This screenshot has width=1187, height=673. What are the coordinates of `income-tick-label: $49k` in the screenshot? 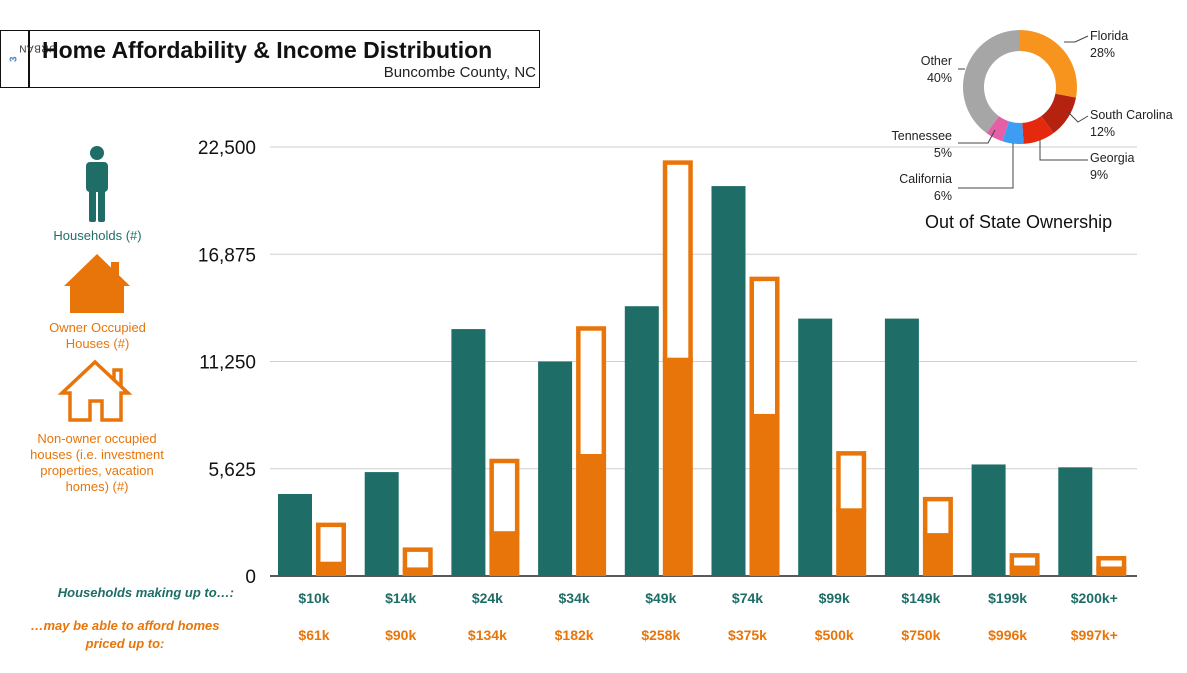 It's located at (660, 598).